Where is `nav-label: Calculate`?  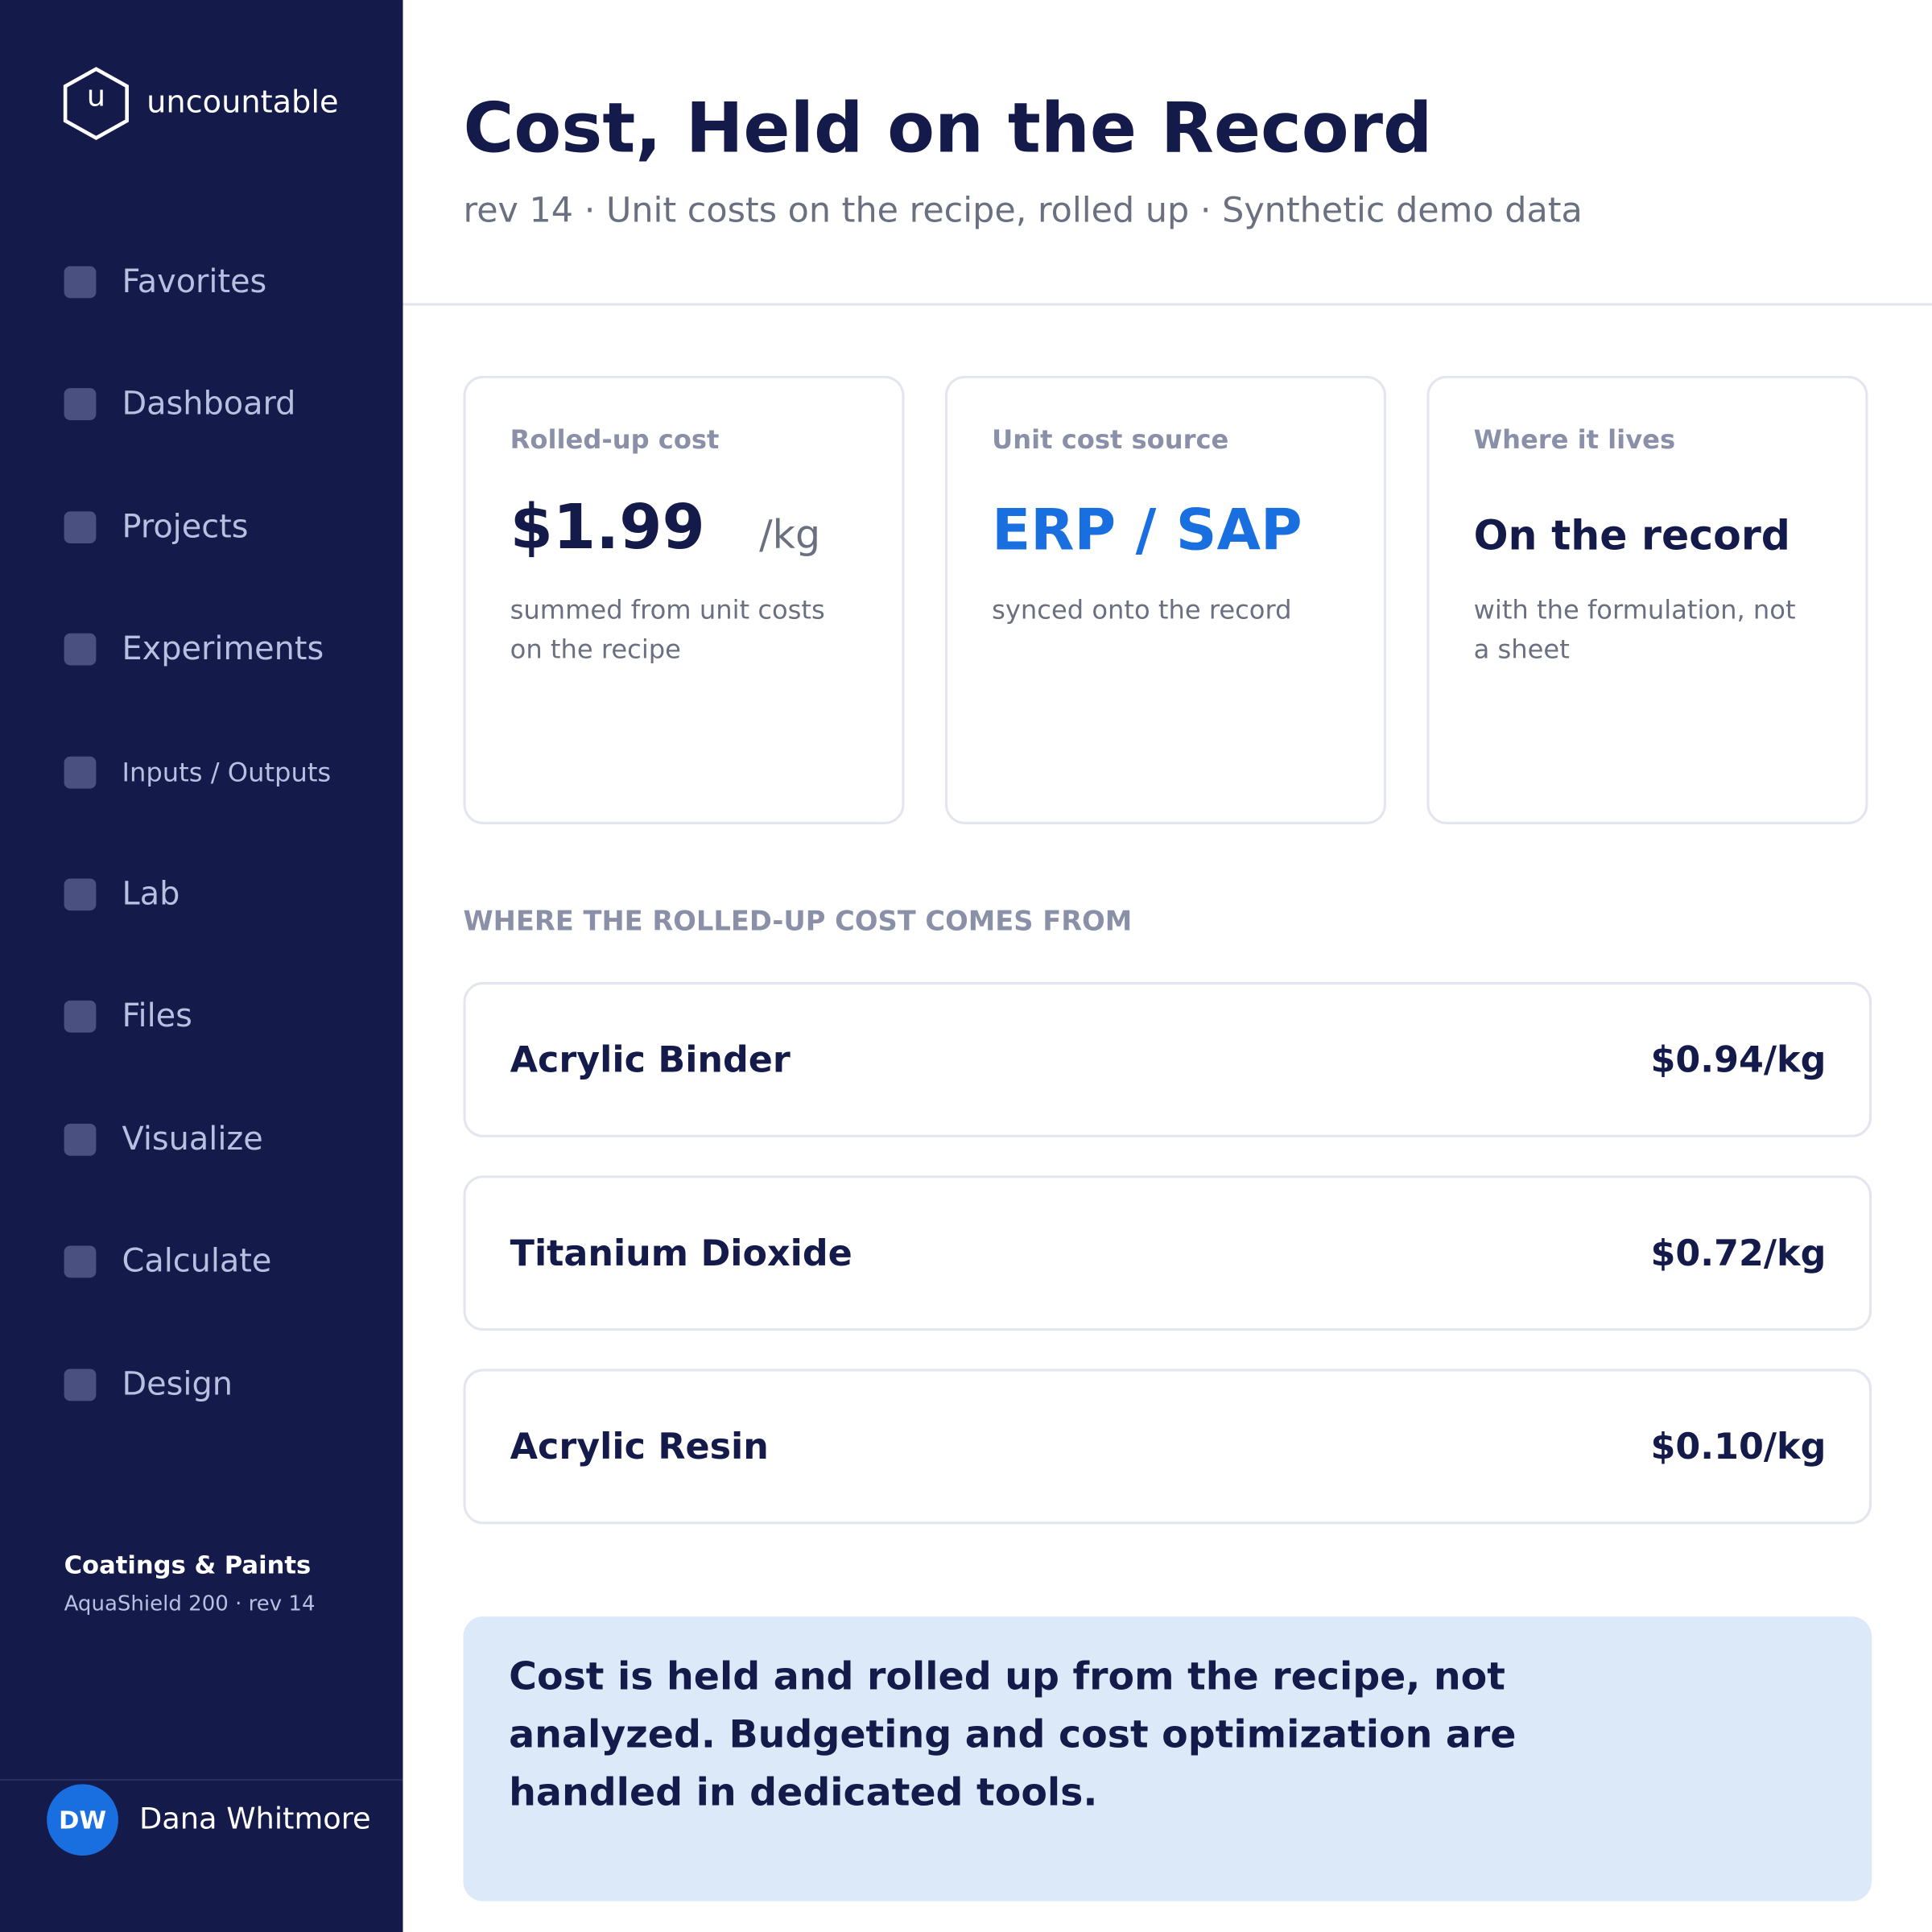 nav-label: Calculate is located at coordinates (197, 1262).